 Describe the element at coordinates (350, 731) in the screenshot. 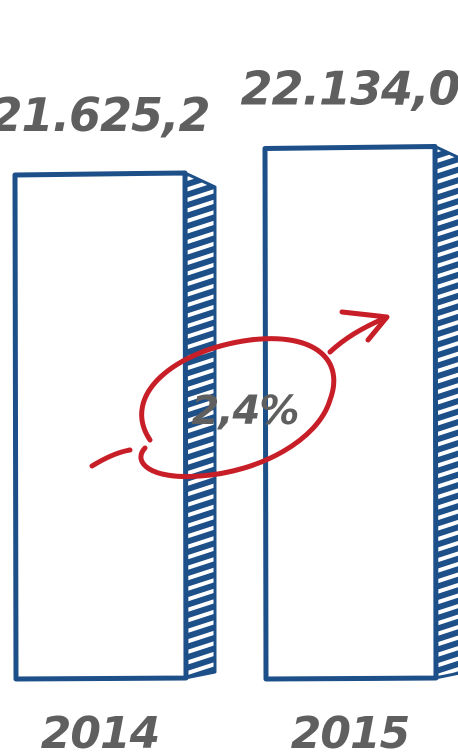

I see `category-label-2015: 2015` at that location.